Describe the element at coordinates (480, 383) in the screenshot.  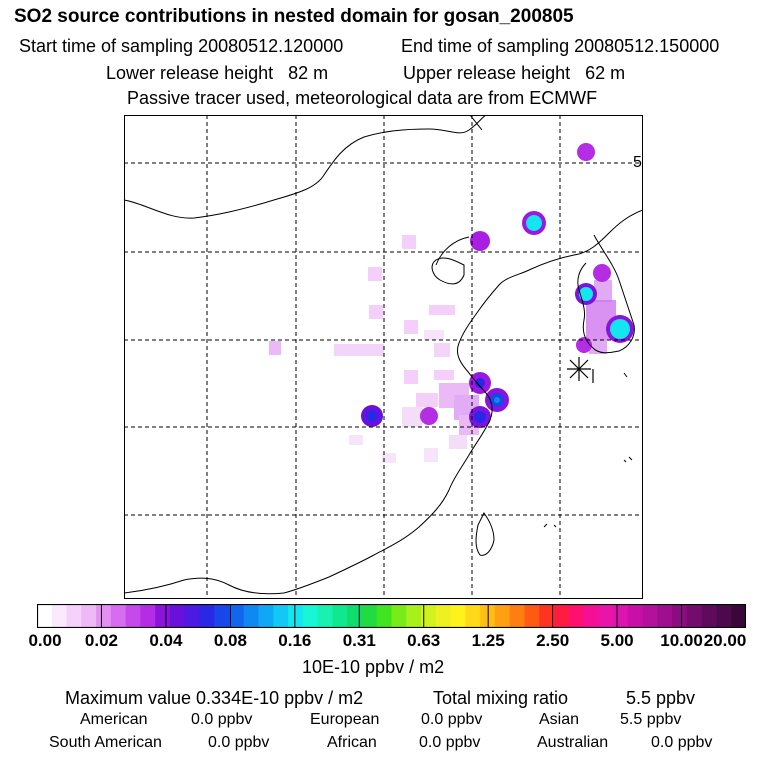
I see `hotspot-shanghai` at that location.